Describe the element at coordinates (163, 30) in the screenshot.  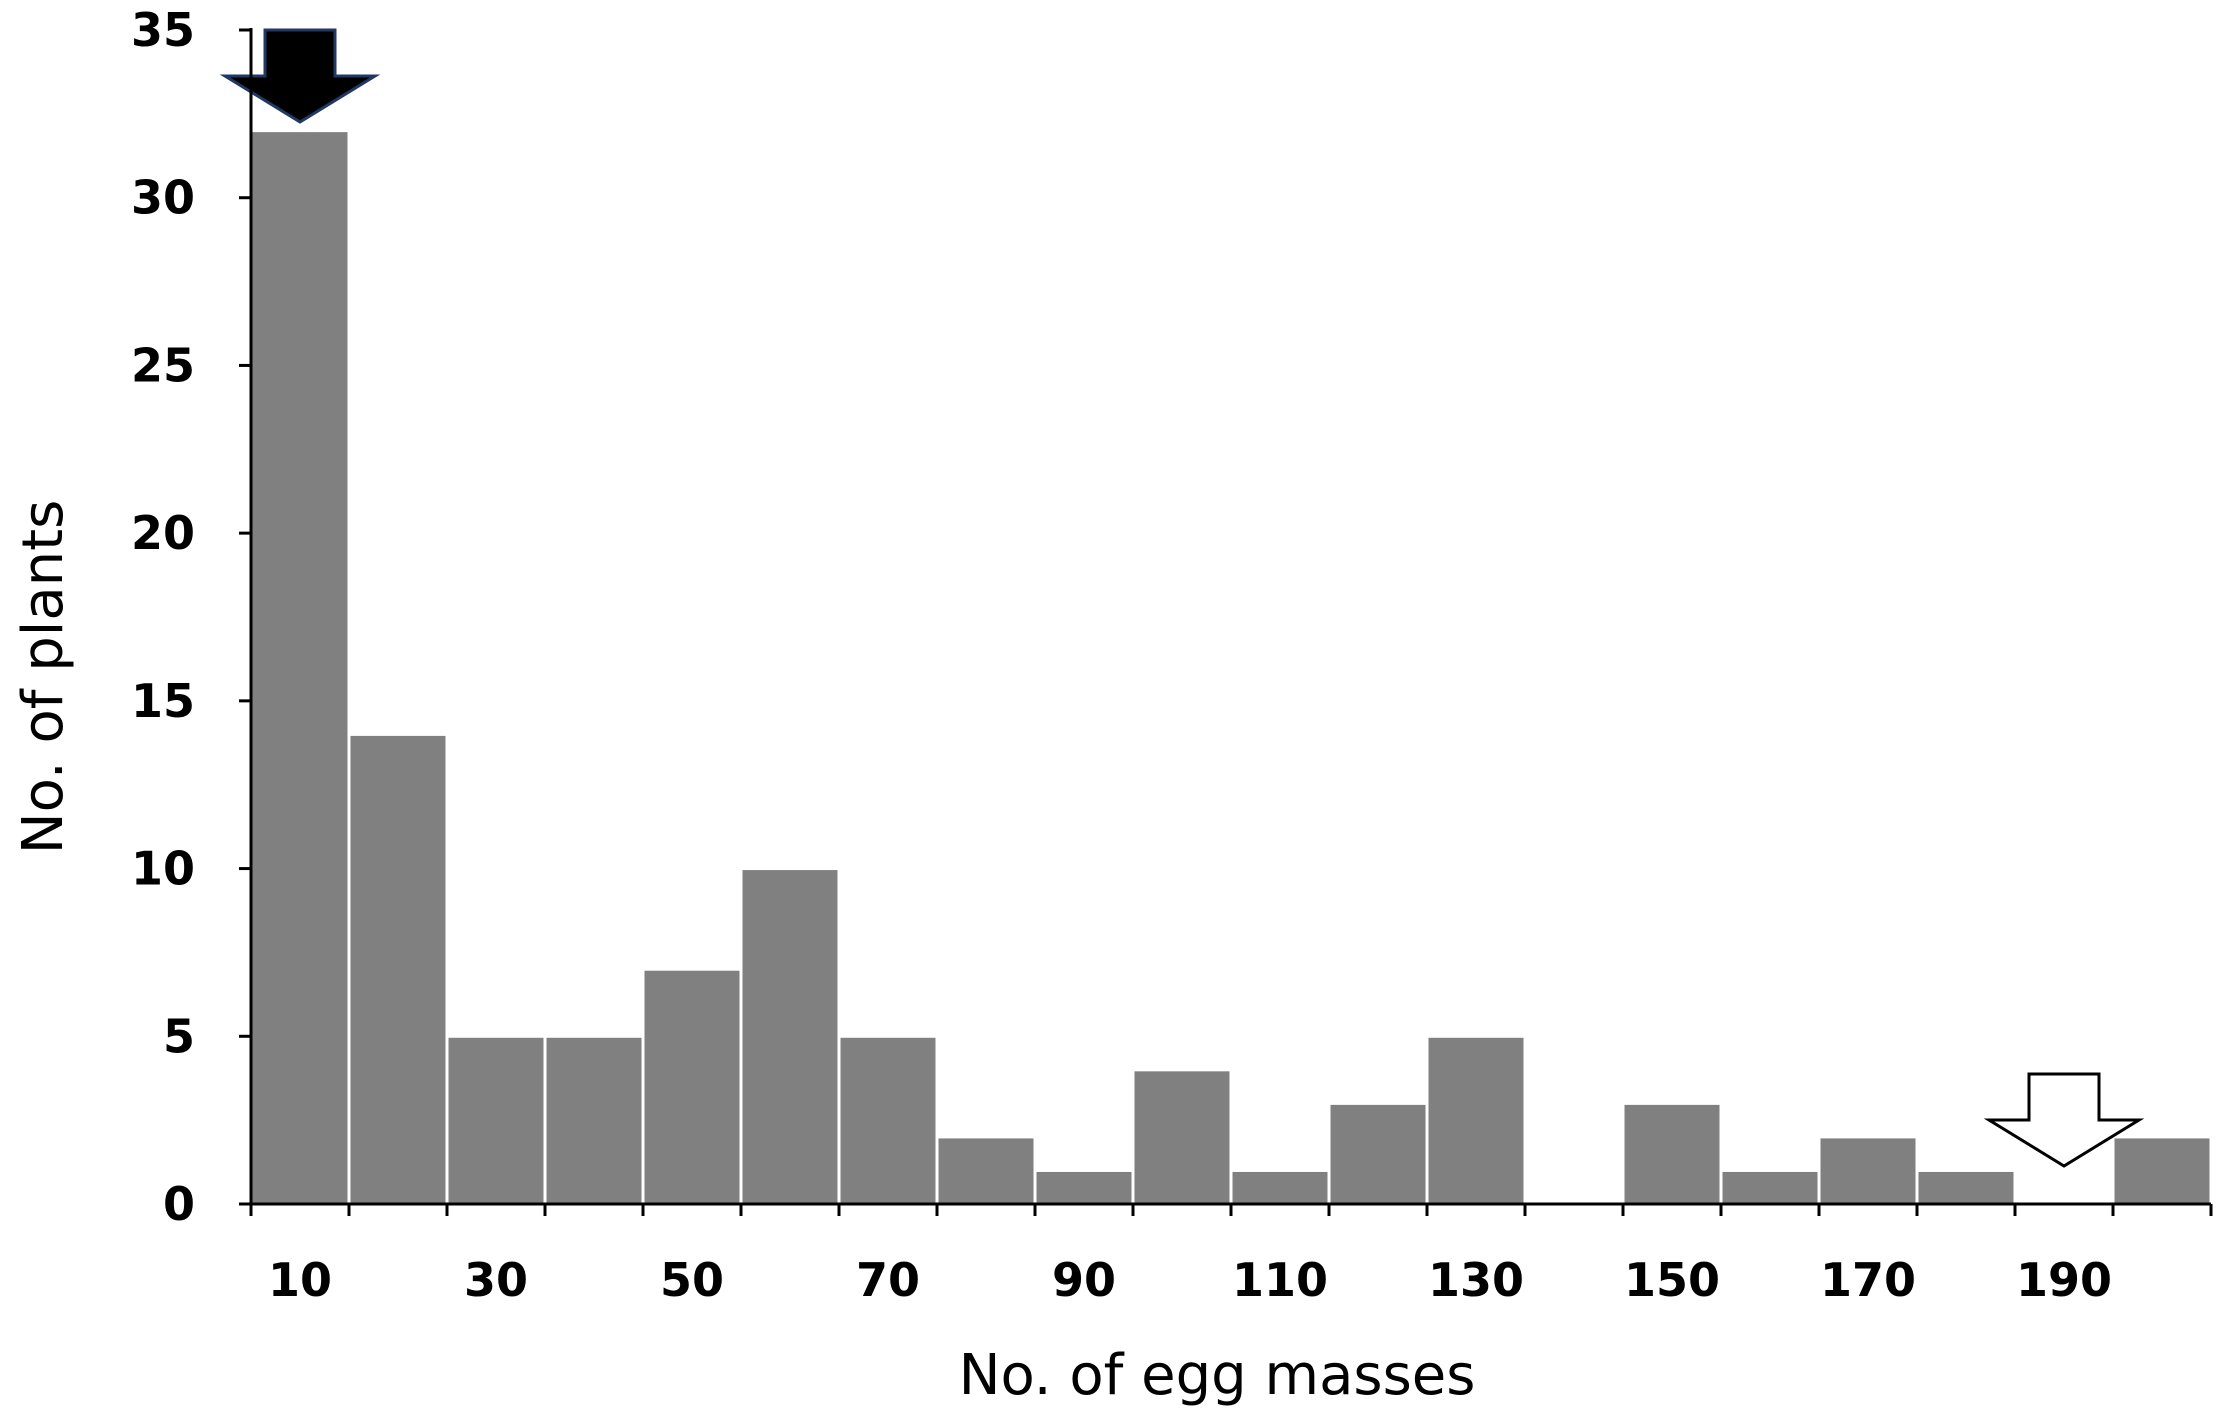
I see `y-tick-label-35: 35` at that location.